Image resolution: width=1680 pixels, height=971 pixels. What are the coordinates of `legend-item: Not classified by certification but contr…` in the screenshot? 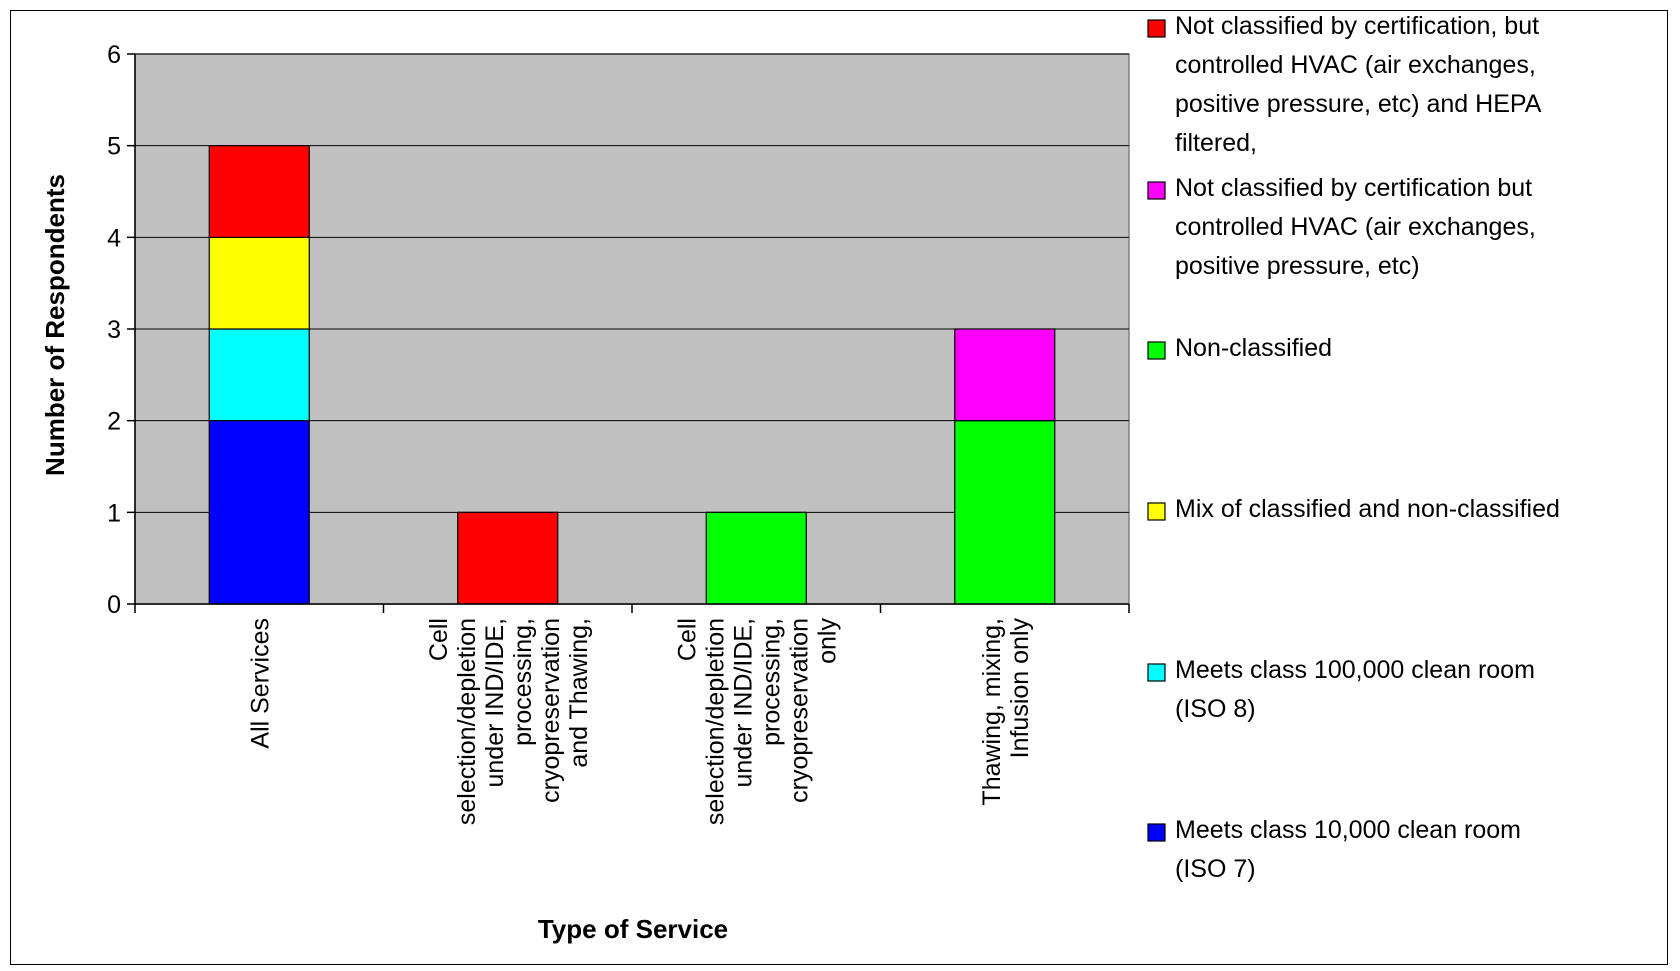 It's located at (1341, 227).